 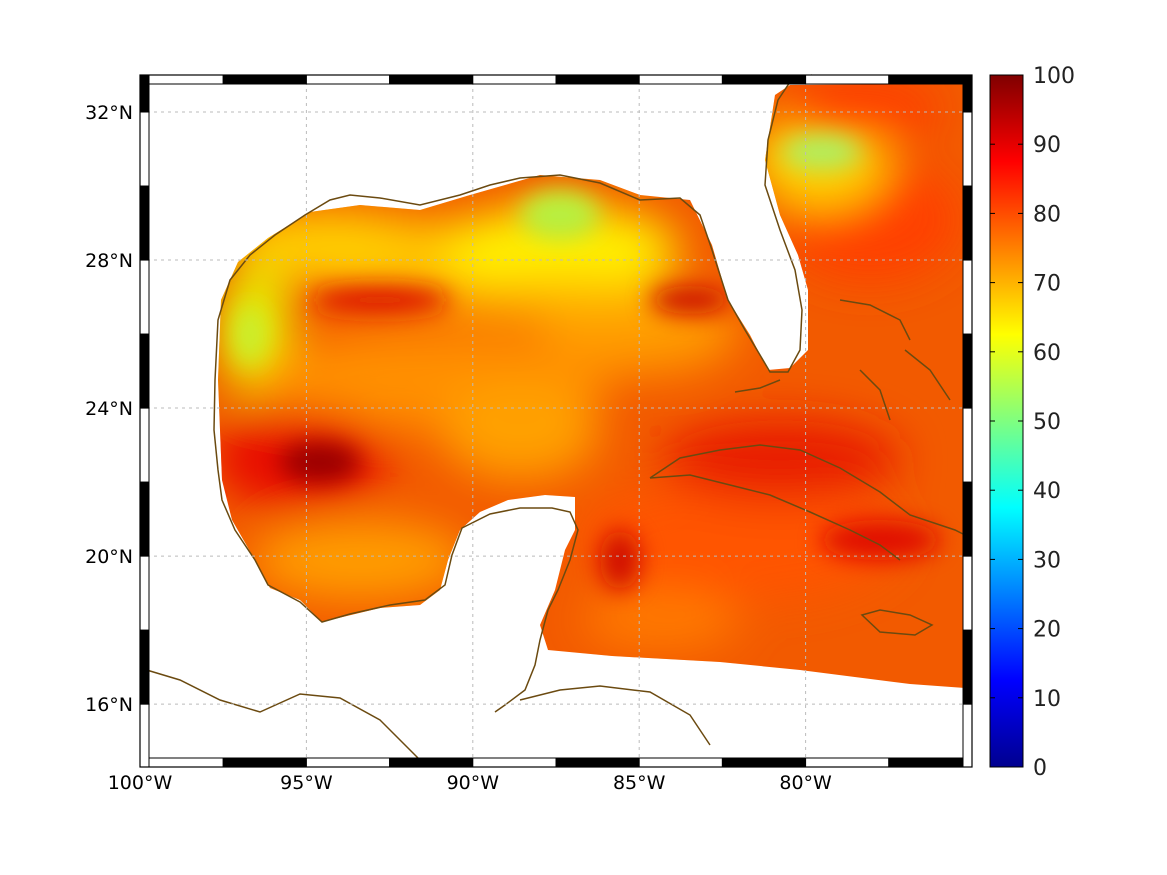 I want to click on colorbar: 0 10 20 30 40 50 60 70 80 90 100, so click(x=1032, y=422).